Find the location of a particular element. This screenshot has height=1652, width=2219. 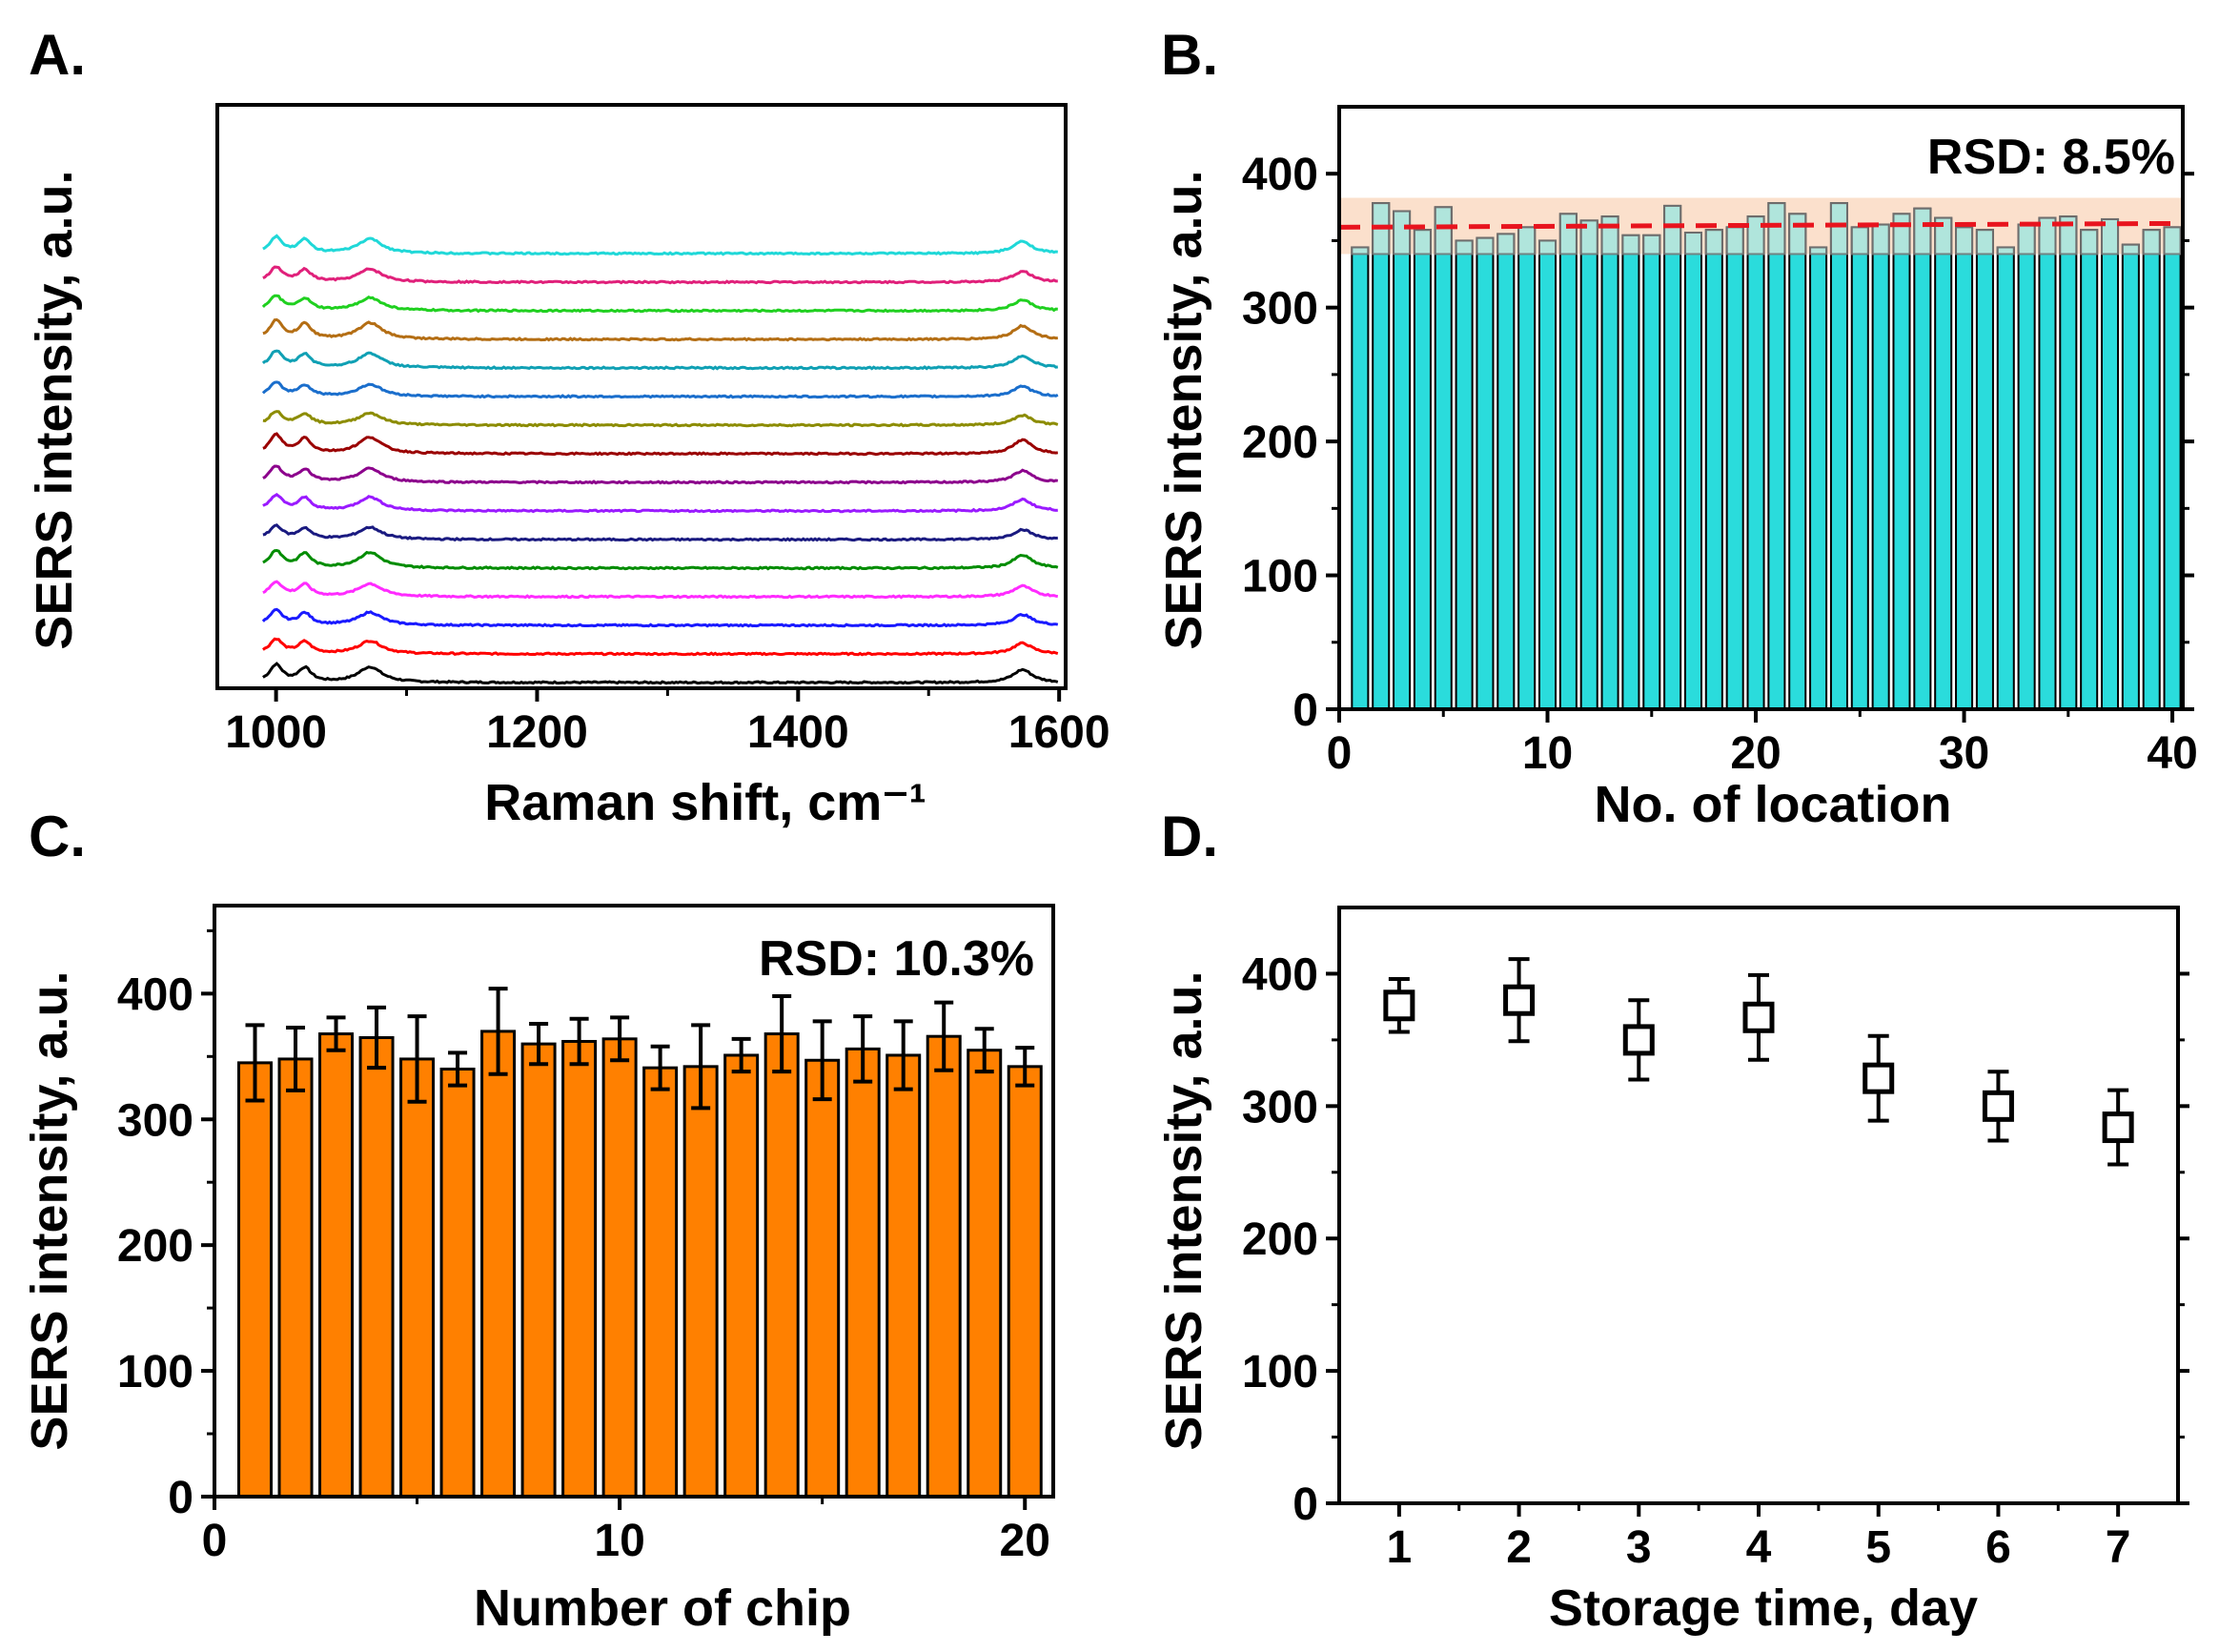

panel-b-xlabel: No. of location is located at coordinates (1774, 804).